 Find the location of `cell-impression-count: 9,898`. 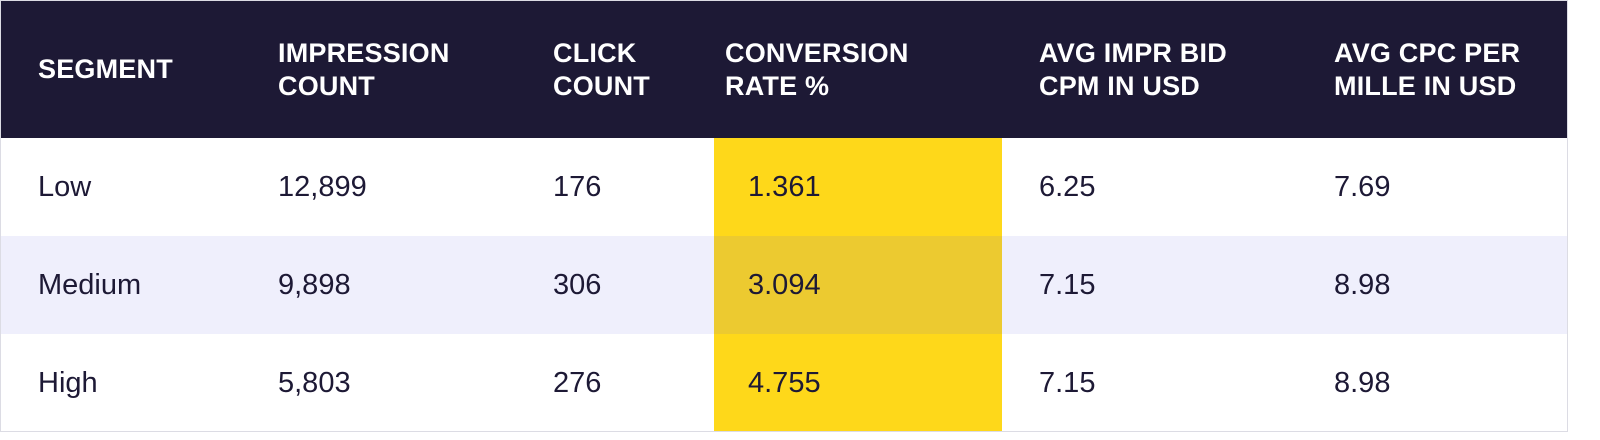

cell-impression-count: 9,898 is located at coordinates (314, 284).